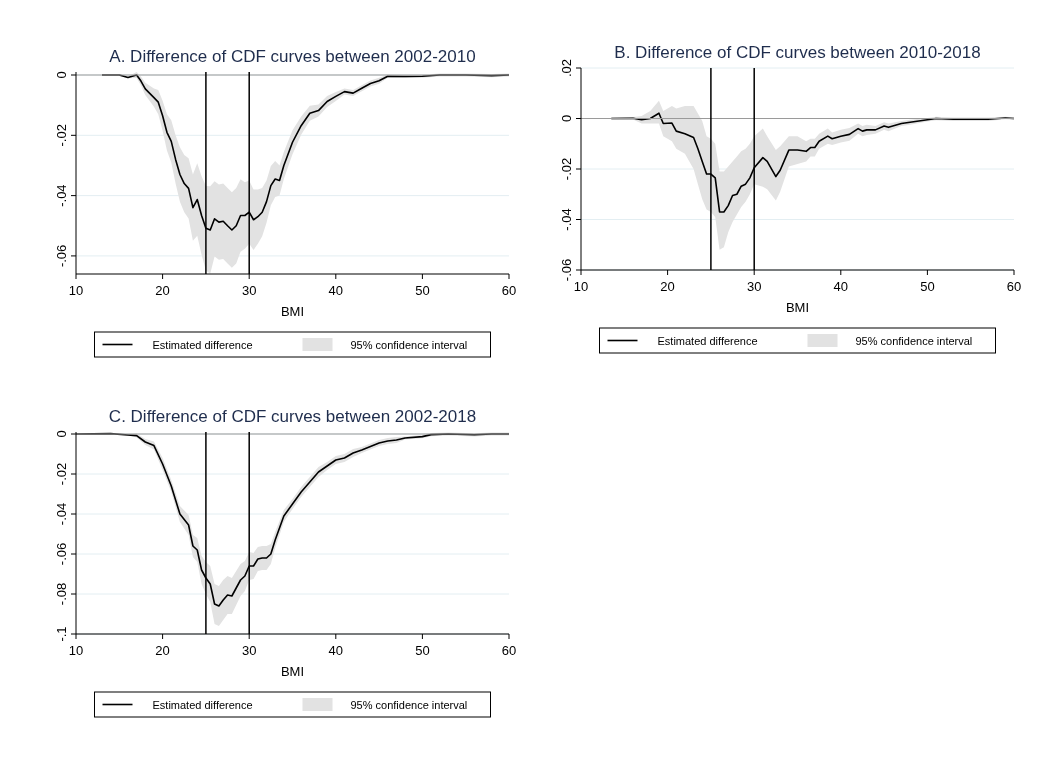 This screenshot has height=759, width=1038. I want to click on chart-title: C. Difference of CDF curves between 2002-2018, so click(292, 416).